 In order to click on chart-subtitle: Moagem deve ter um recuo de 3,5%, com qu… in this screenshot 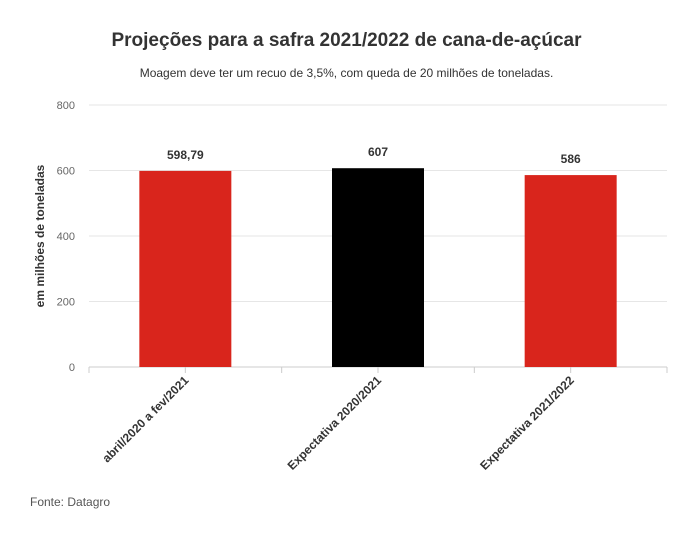, I will do `click(346, 73)`.